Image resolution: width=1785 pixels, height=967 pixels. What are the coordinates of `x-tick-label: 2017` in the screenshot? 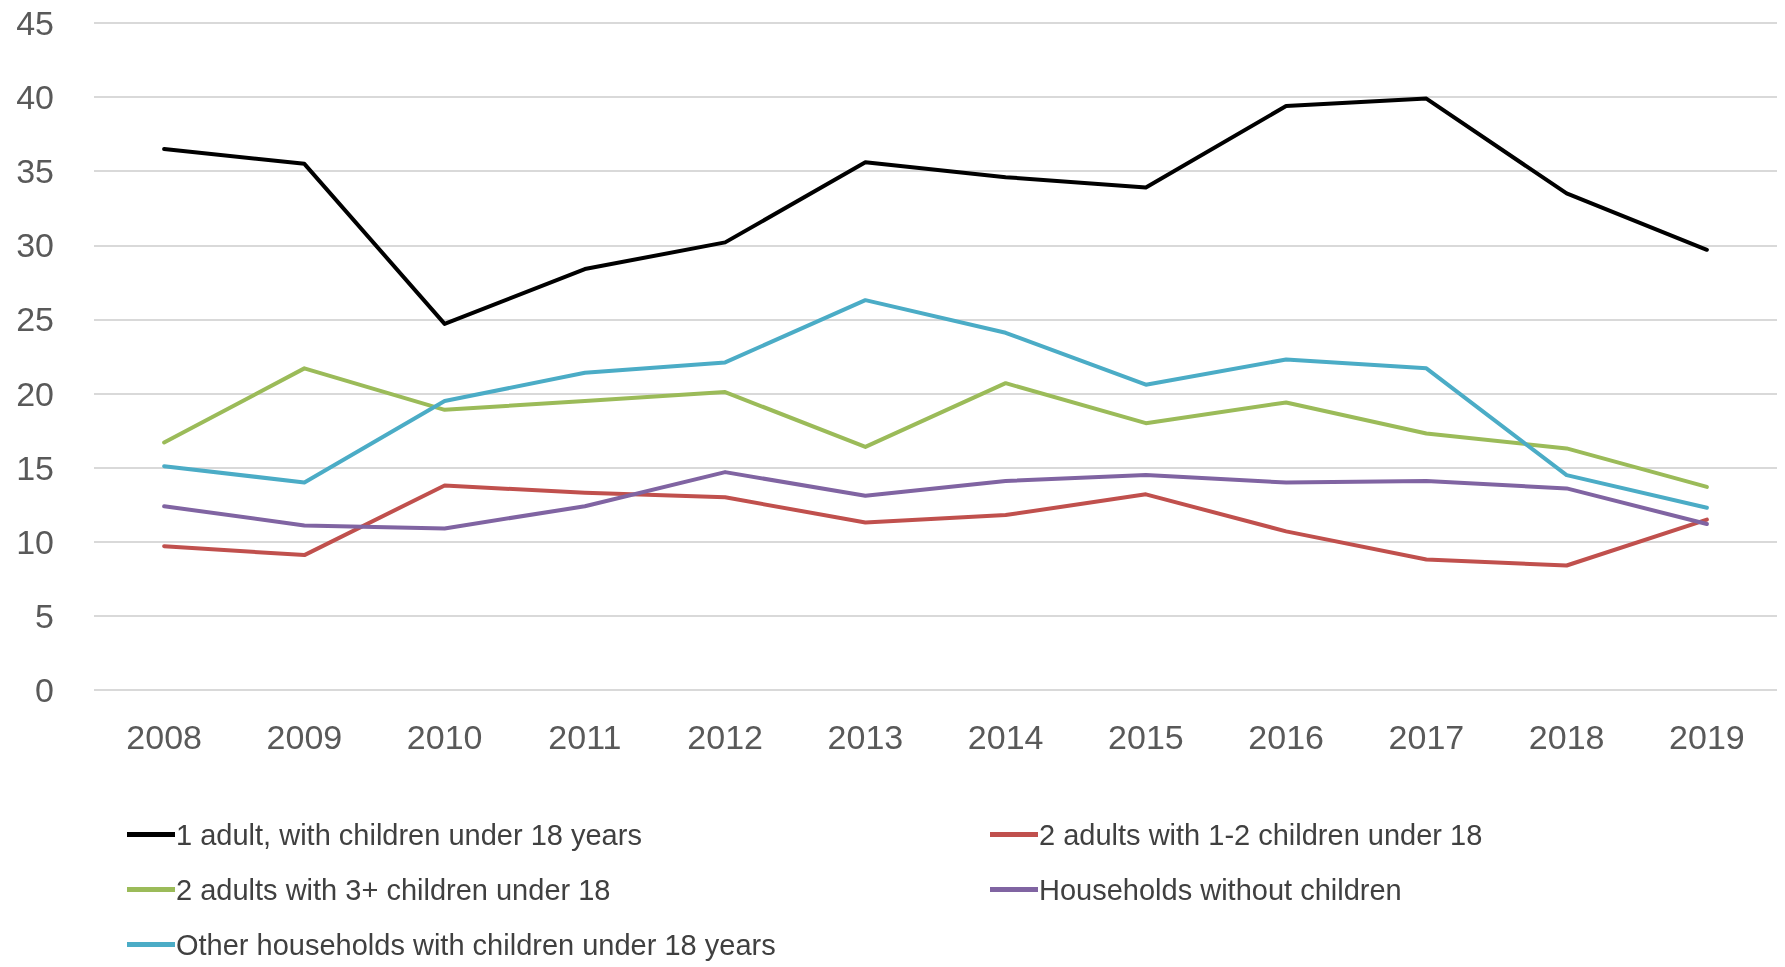 It's located at (1426, 737).